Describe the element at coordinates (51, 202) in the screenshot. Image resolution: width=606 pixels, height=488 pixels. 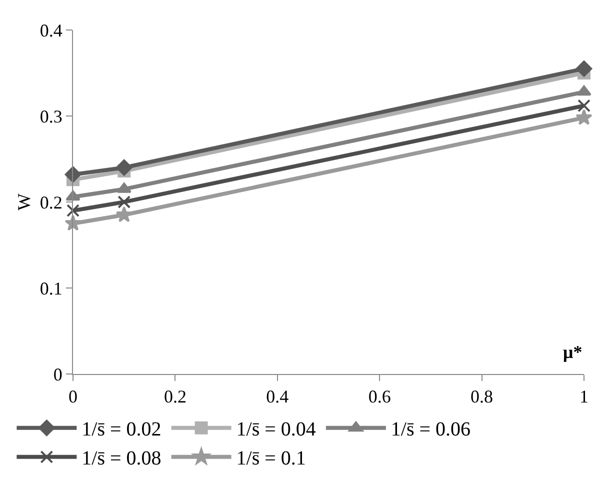
I see `y-tick-label: 0.2` at that location.